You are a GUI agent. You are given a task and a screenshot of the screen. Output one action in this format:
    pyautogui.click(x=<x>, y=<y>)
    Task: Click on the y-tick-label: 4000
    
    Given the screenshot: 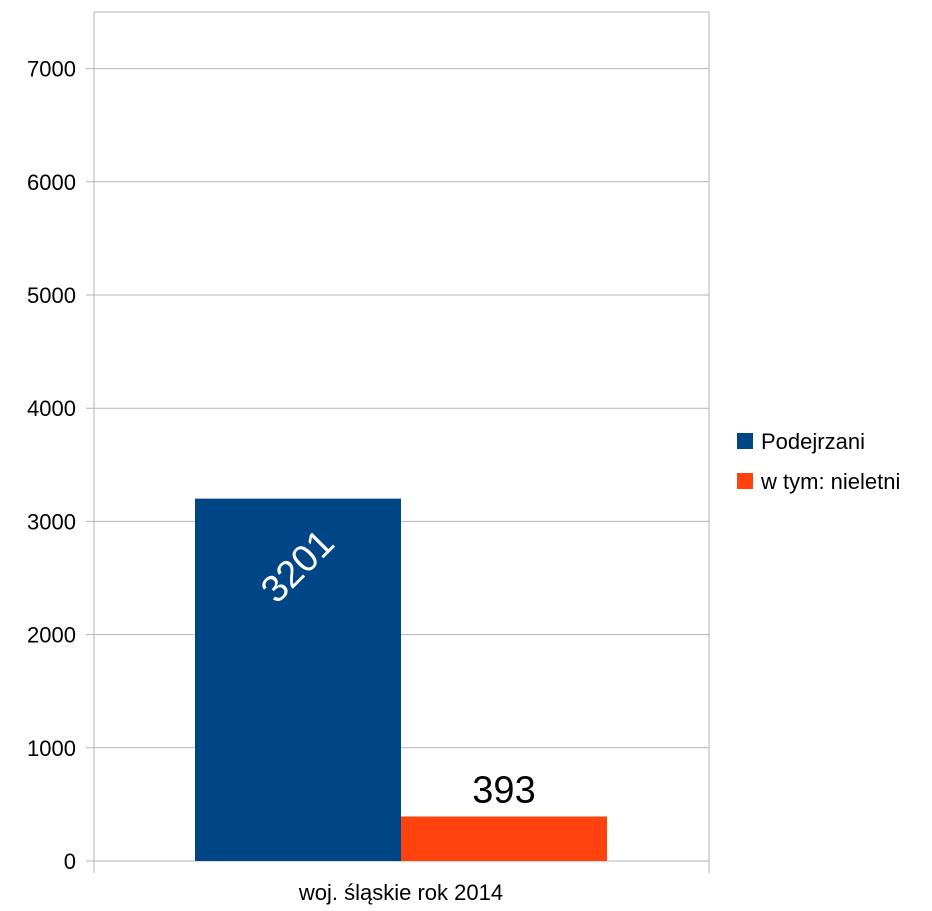 What is the action you would take?
    pyautogui.click(x=51, y=408)
    